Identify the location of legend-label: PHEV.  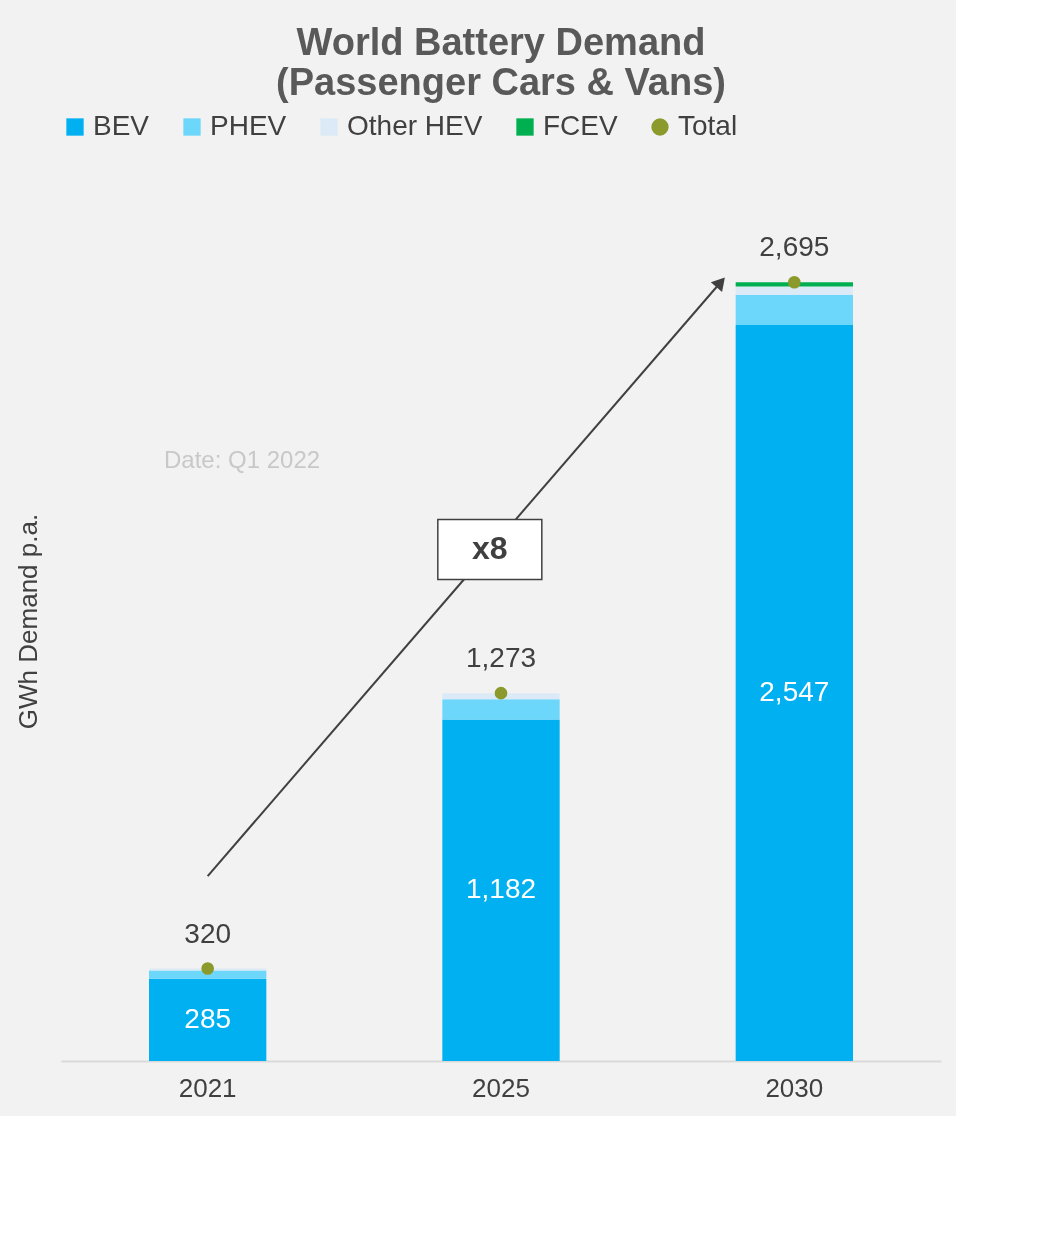
(248, 125).